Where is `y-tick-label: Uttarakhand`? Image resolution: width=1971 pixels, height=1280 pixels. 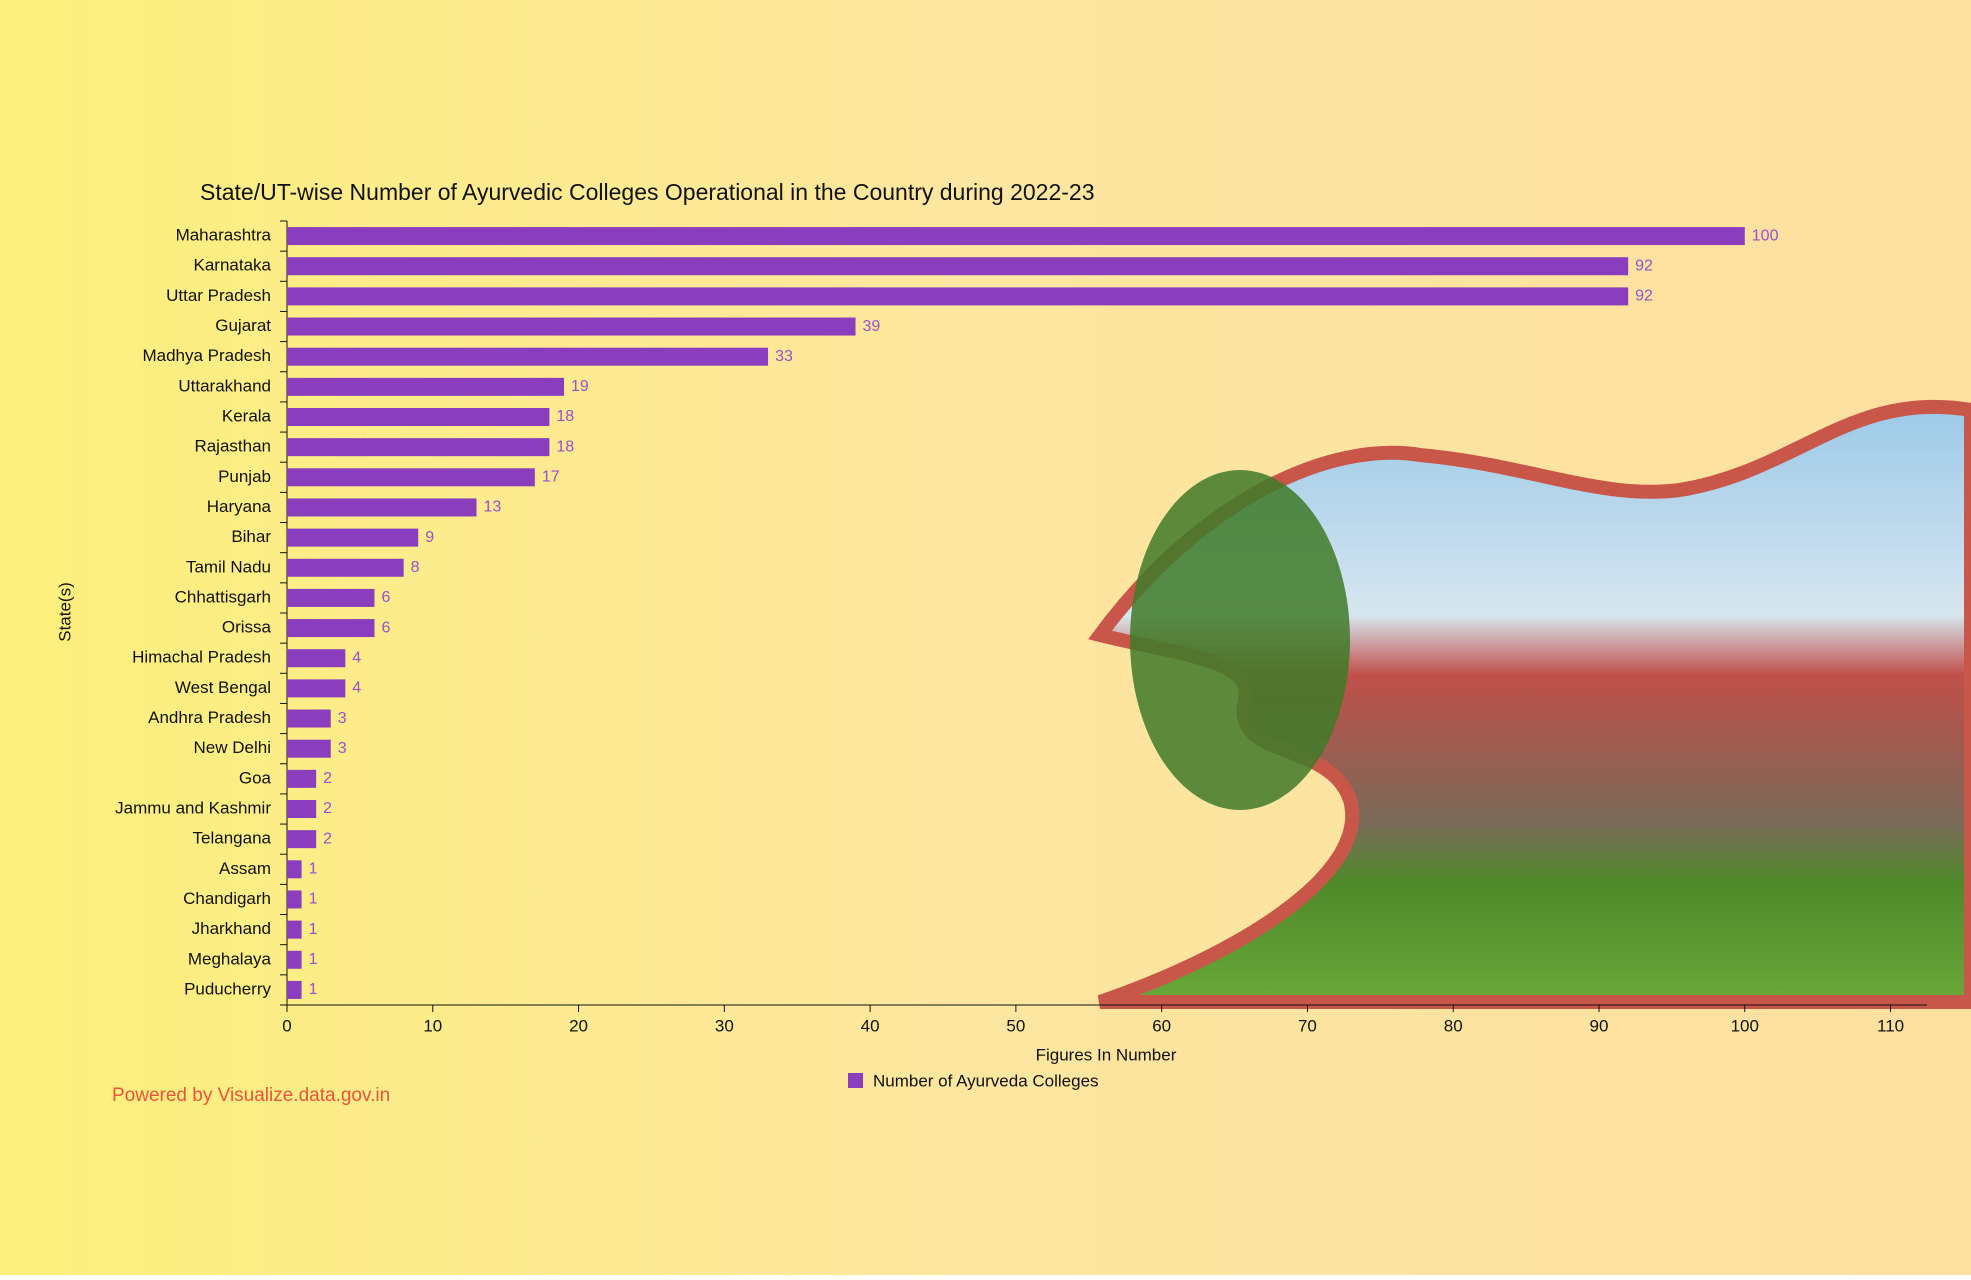
y-tick-label: Uttarakhand is located at coordinates (224, 385).